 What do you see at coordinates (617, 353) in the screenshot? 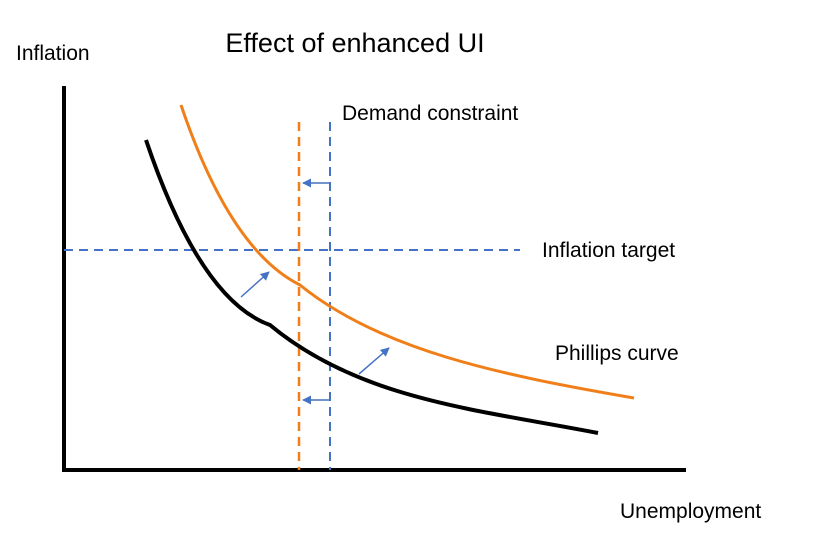
I see `phillips-curve-label: Phillips curve` at bounding box center [617, 353].